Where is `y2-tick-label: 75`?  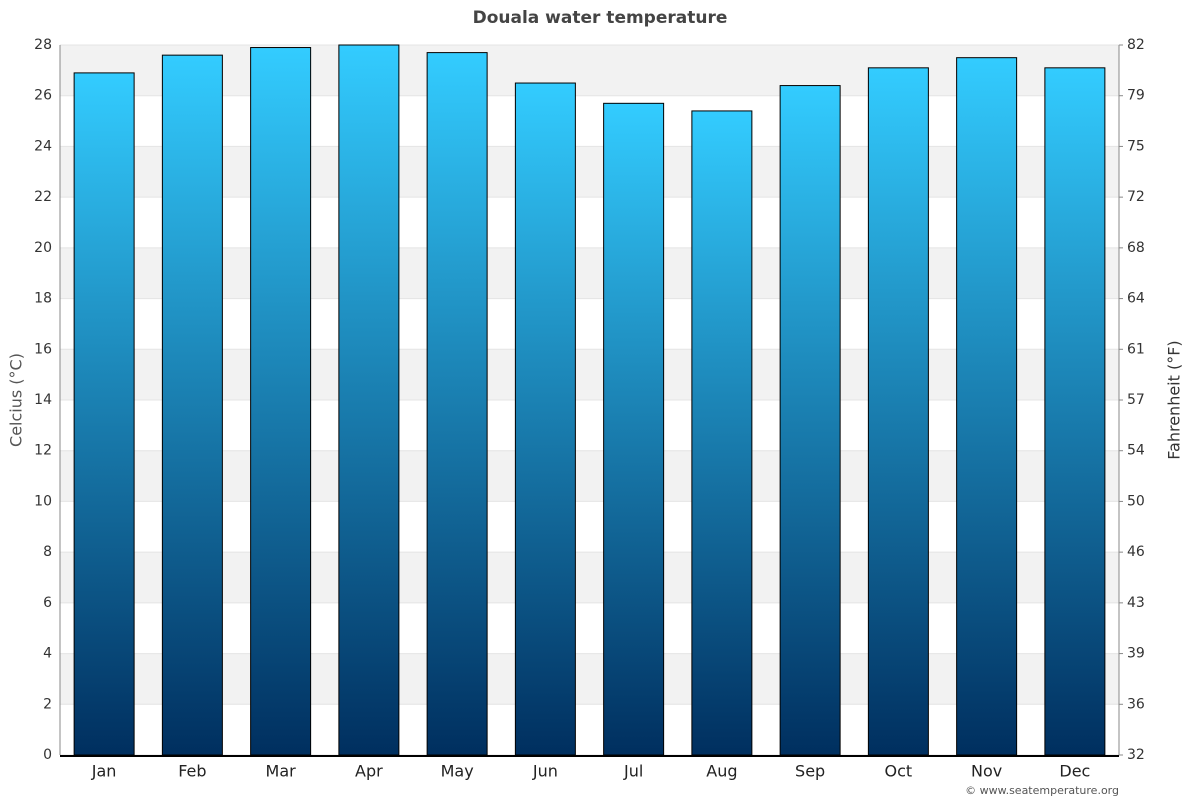 y2-tick-label: 75 is located at coordinates (1136, 146).